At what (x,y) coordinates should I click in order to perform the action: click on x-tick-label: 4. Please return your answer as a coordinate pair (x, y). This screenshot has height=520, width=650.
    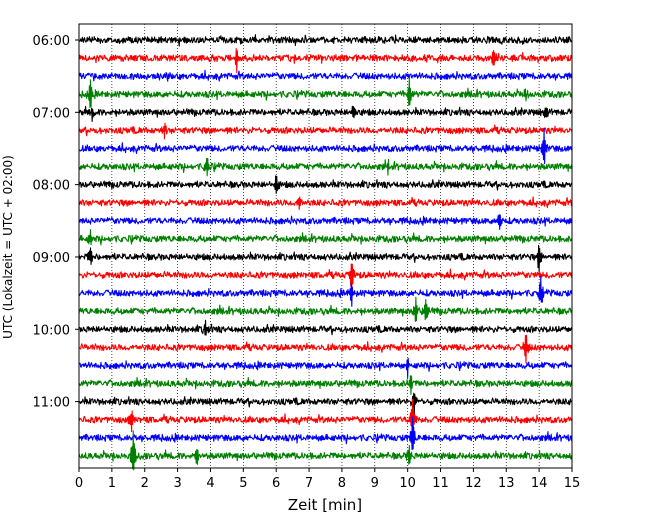
    Looking at the image, I should click on (210, 483).